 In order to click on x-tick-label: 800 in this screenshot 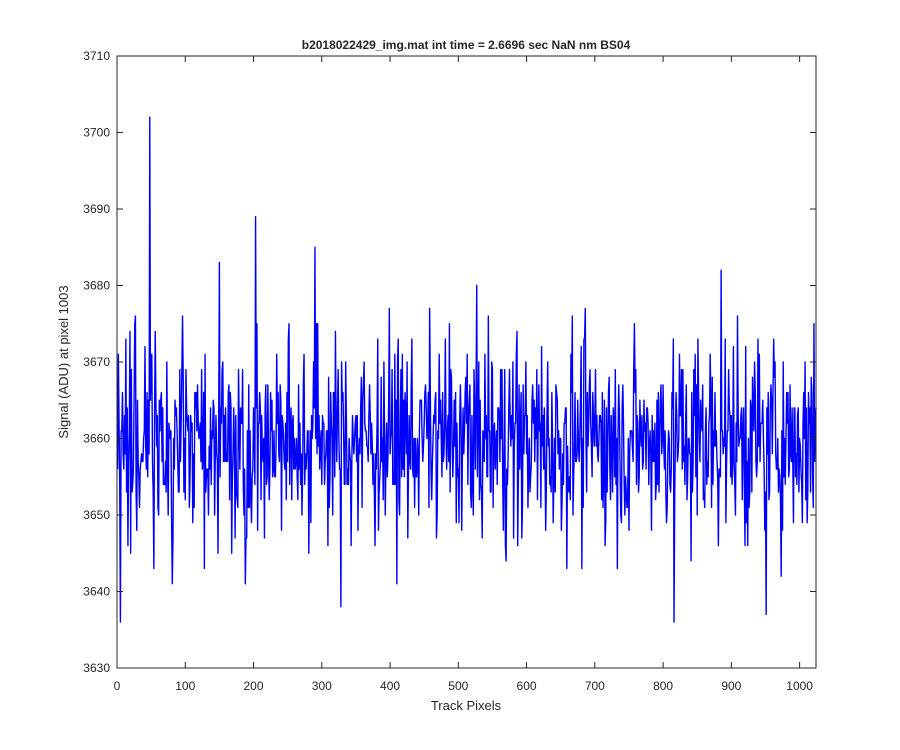, I will do `click(663, 686)`.